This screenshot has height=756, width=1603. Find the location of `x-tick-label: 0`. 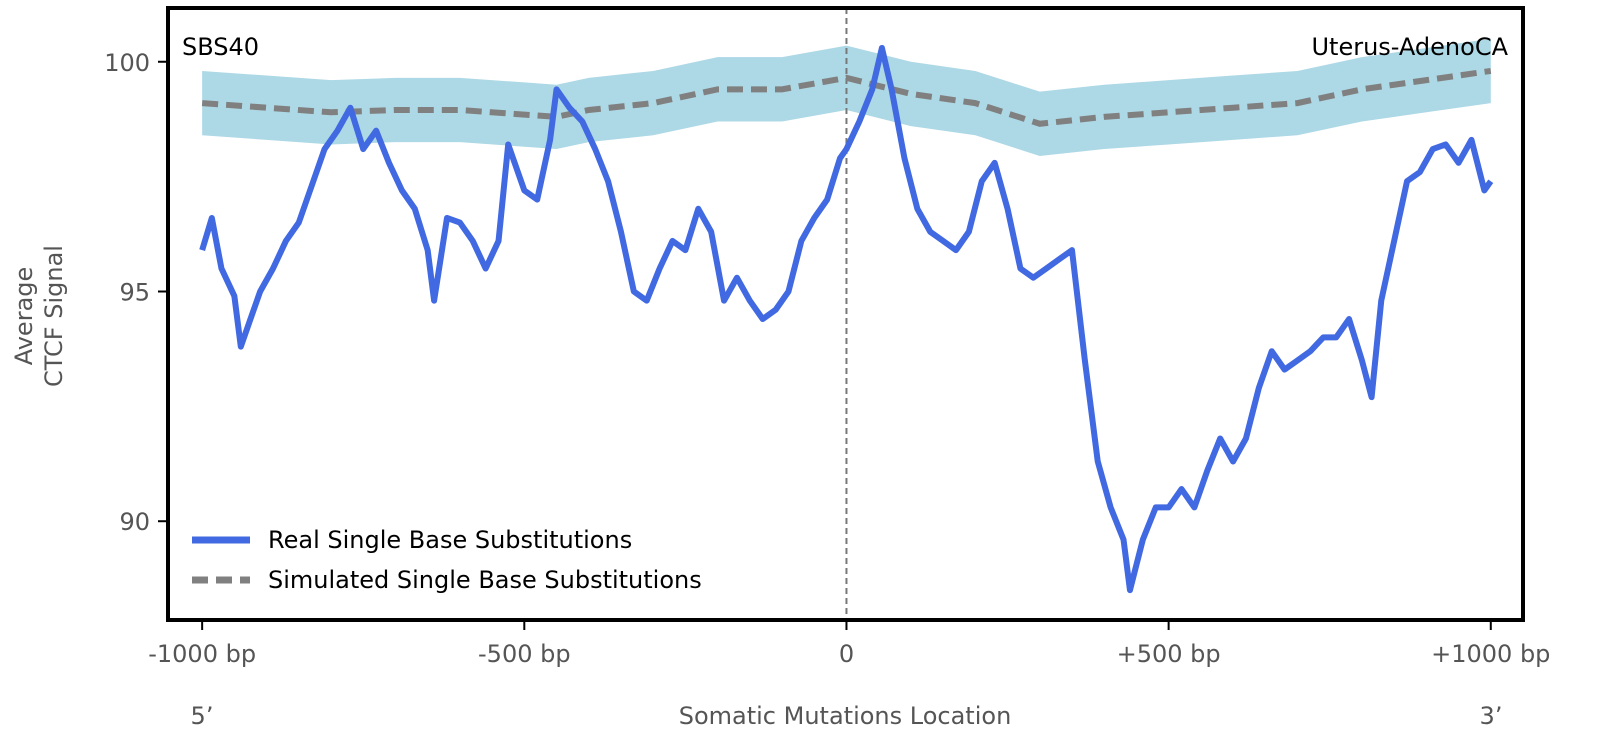

x-tick-label: 0 is located at coordinates (846, 654).